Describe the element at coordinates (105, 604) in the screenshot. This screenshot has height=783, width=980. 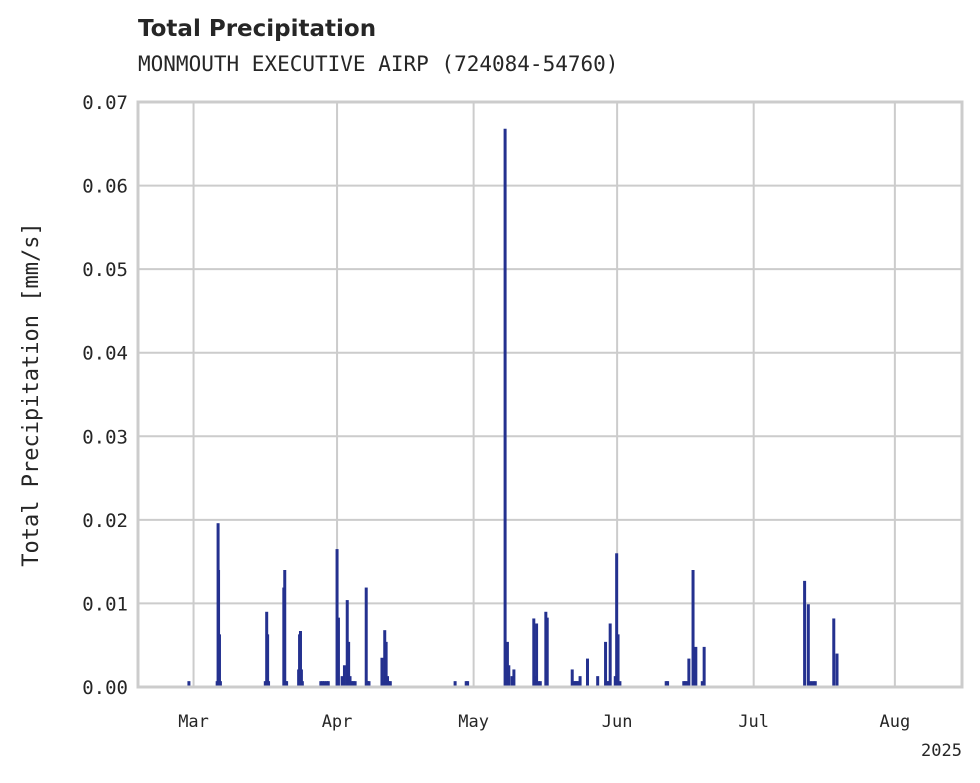
I see `y-tick-label: 0.01` at that location.